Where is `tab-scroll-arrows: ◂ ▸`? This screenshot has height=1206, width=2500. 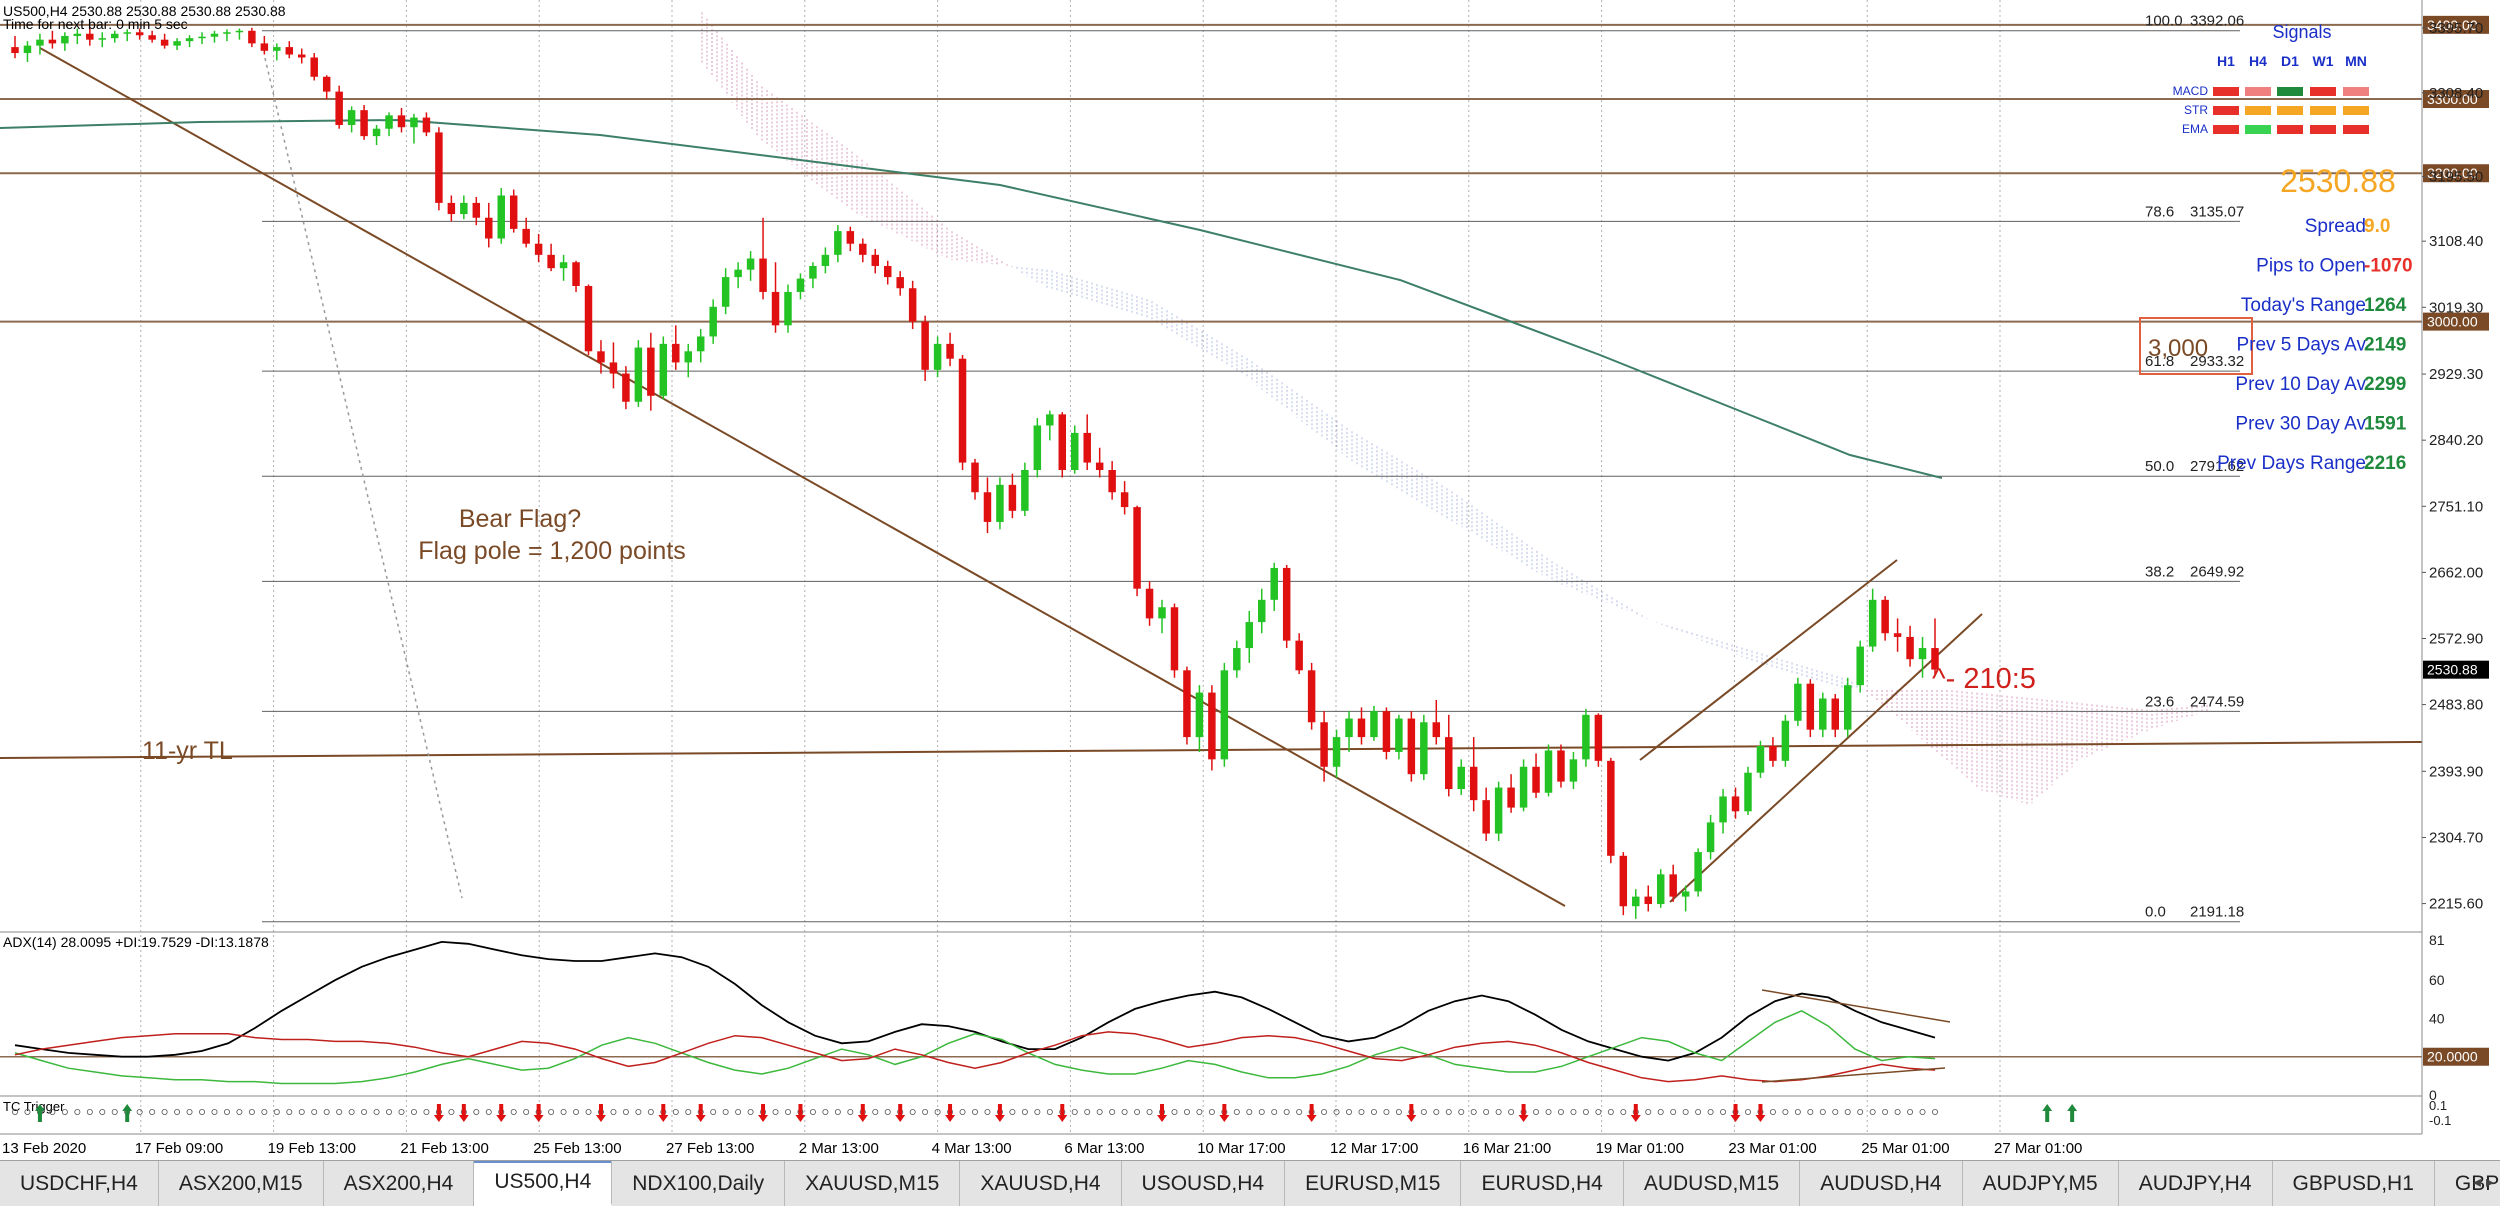 tab-scroll-arrows: ◂ ▸ is located at coordinates (2483, 1181).